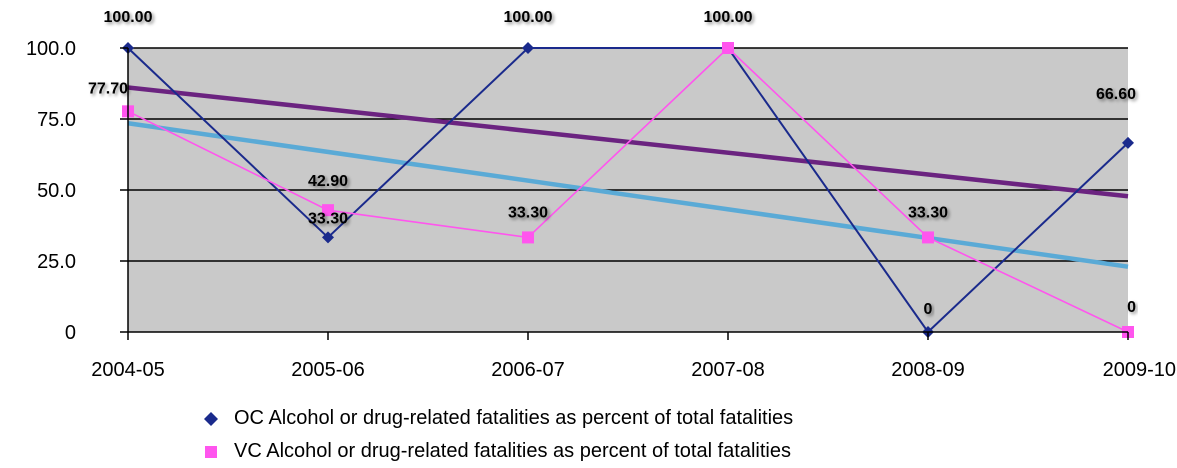  Describe the element at coordinates (727, 370) in the screenshot. I see `x-tick-label: 2007-08` at that location.